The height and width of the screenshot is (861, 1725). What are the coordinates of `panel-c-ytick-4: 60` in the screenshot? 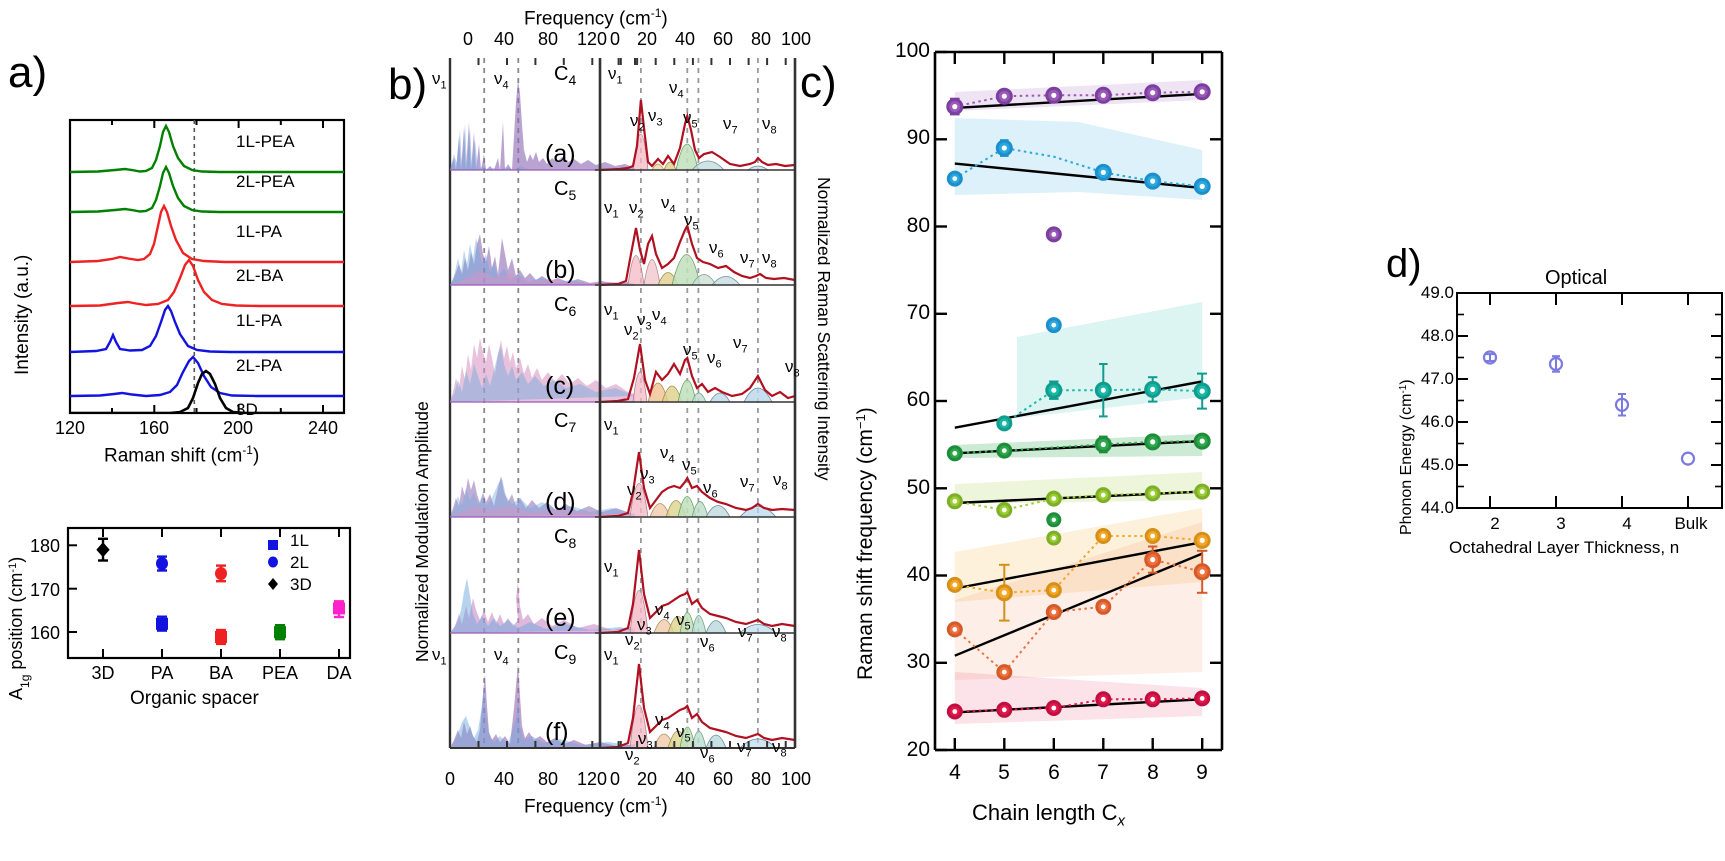 It's located at (918, 399).